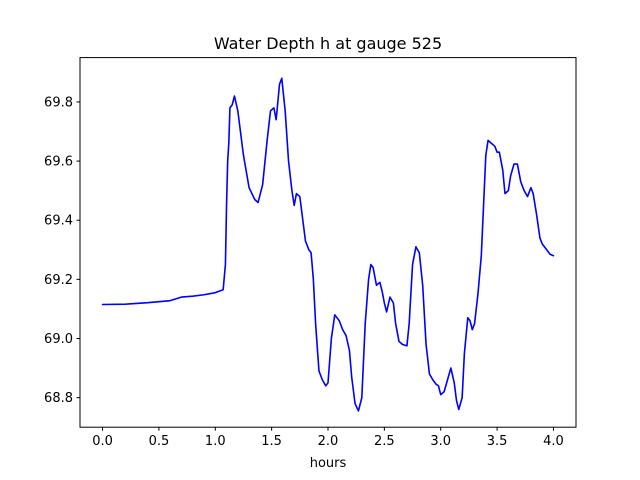  I want to click on x-axis: 0.0 0.5 1.0 1.5 2.0 2.5 3.0 3.5 4.0, so click(328, 438).